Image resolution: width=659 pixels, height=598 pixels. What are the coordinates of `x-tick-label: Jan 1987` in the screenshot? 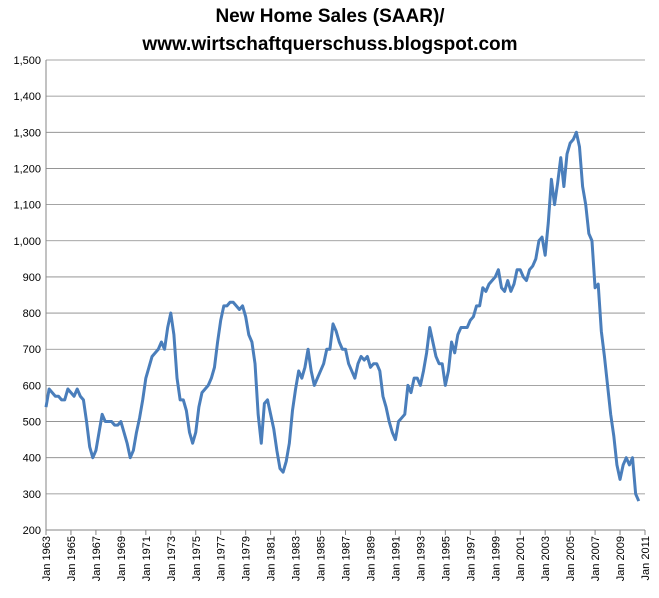 It's located at (347, 558).